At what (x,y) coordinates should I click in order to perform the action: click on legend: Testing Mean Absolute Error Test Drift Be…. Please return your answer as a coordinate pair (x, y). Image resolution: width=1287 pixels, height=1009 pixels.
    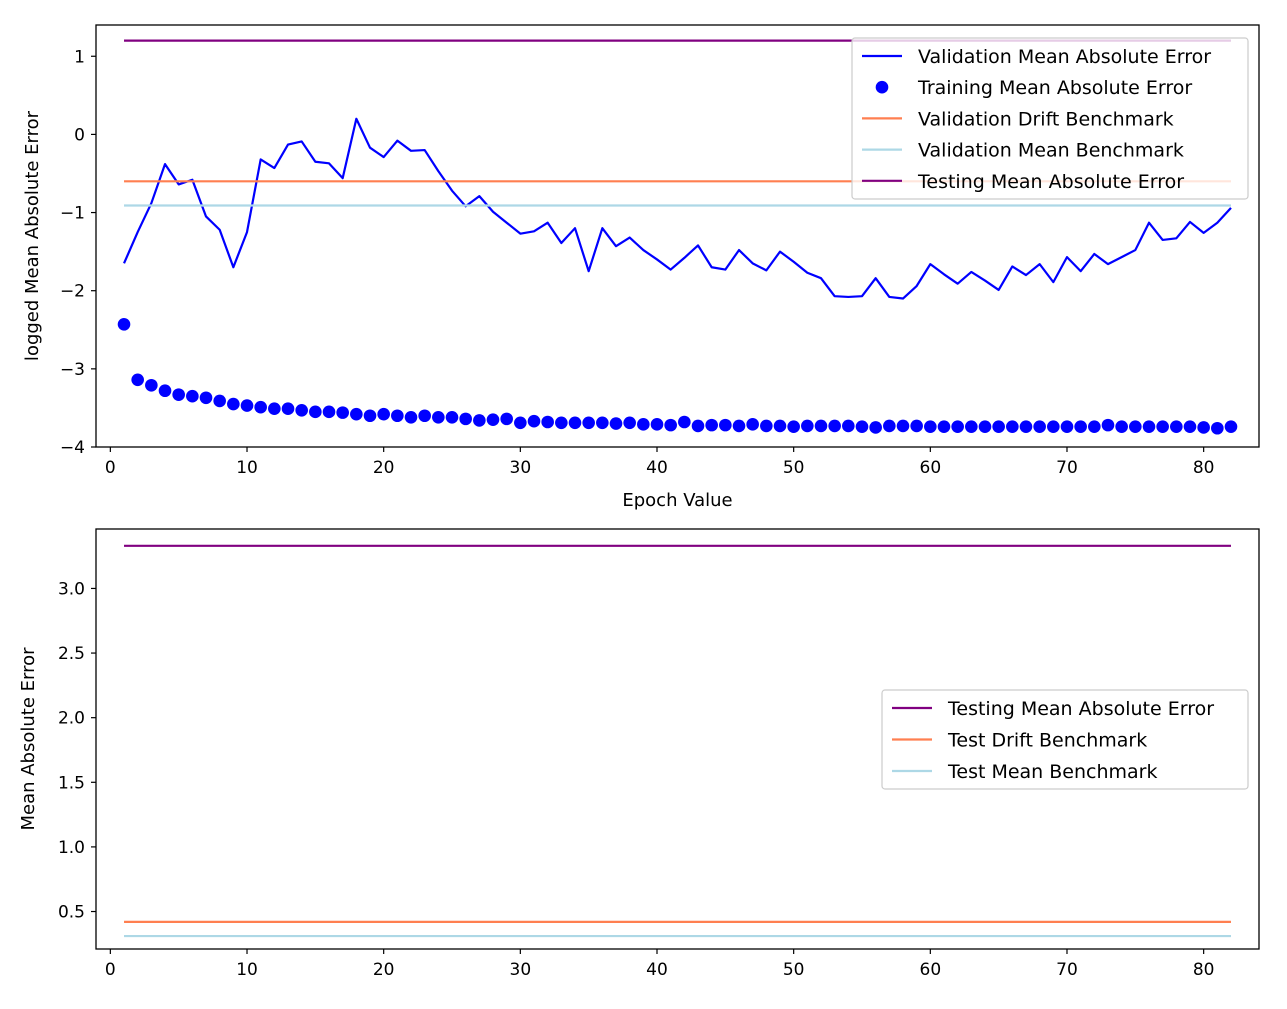
    Looking at the image, I should click on (1065, 739).